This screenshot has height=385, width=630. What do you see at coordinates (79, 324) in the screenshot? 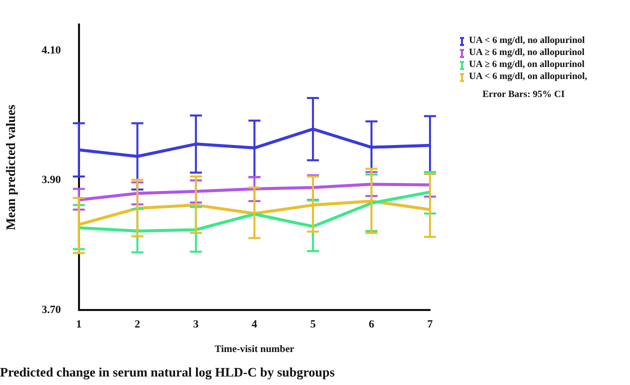
I see `x-tick-label: 1` at bounding box center [79, 324].